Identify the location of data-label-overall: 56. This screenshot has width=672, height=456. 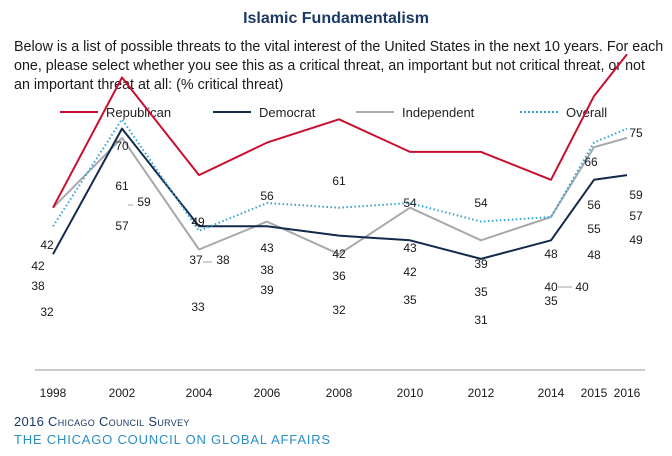
(594, 205).